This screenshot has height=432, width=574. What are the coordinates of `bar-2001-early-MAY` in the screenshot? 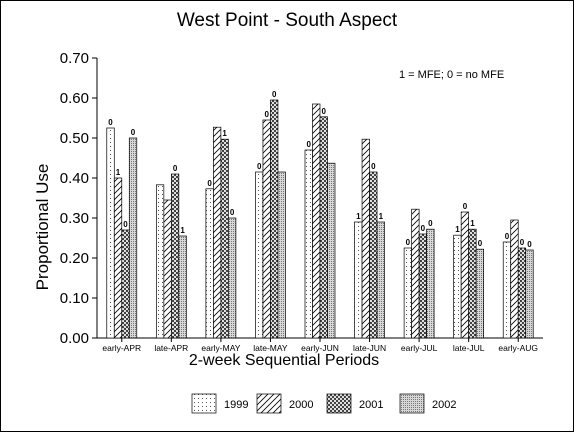 It's located at (224, 238).